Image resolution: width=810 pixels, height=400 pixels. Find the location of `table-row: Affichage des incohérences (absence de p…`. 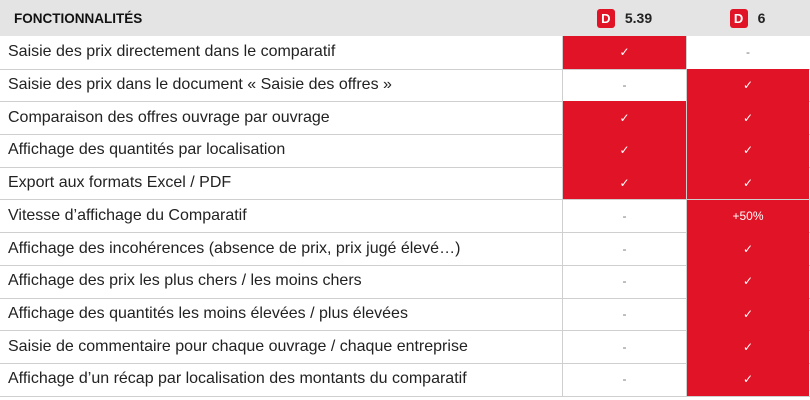

table-row: Affichage des incohérences (absence de p… is located at coordinates (405, 249).